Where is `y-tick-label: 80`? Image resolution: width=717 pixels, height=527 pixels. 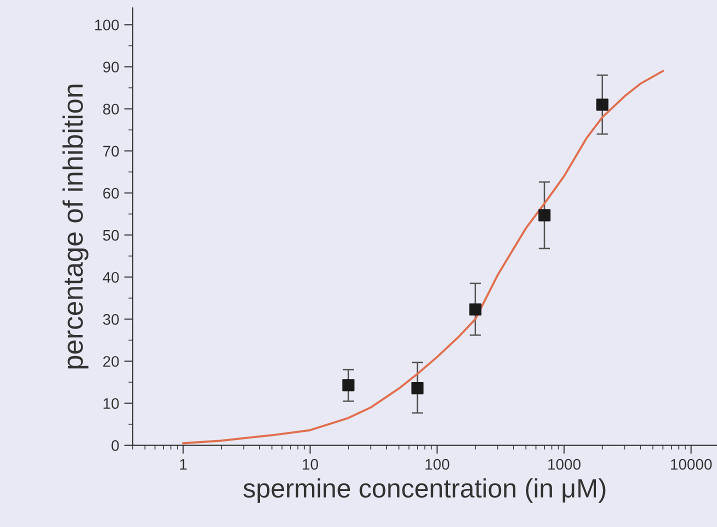 y-tick-label: 80 is located at coordinates (111, 109).